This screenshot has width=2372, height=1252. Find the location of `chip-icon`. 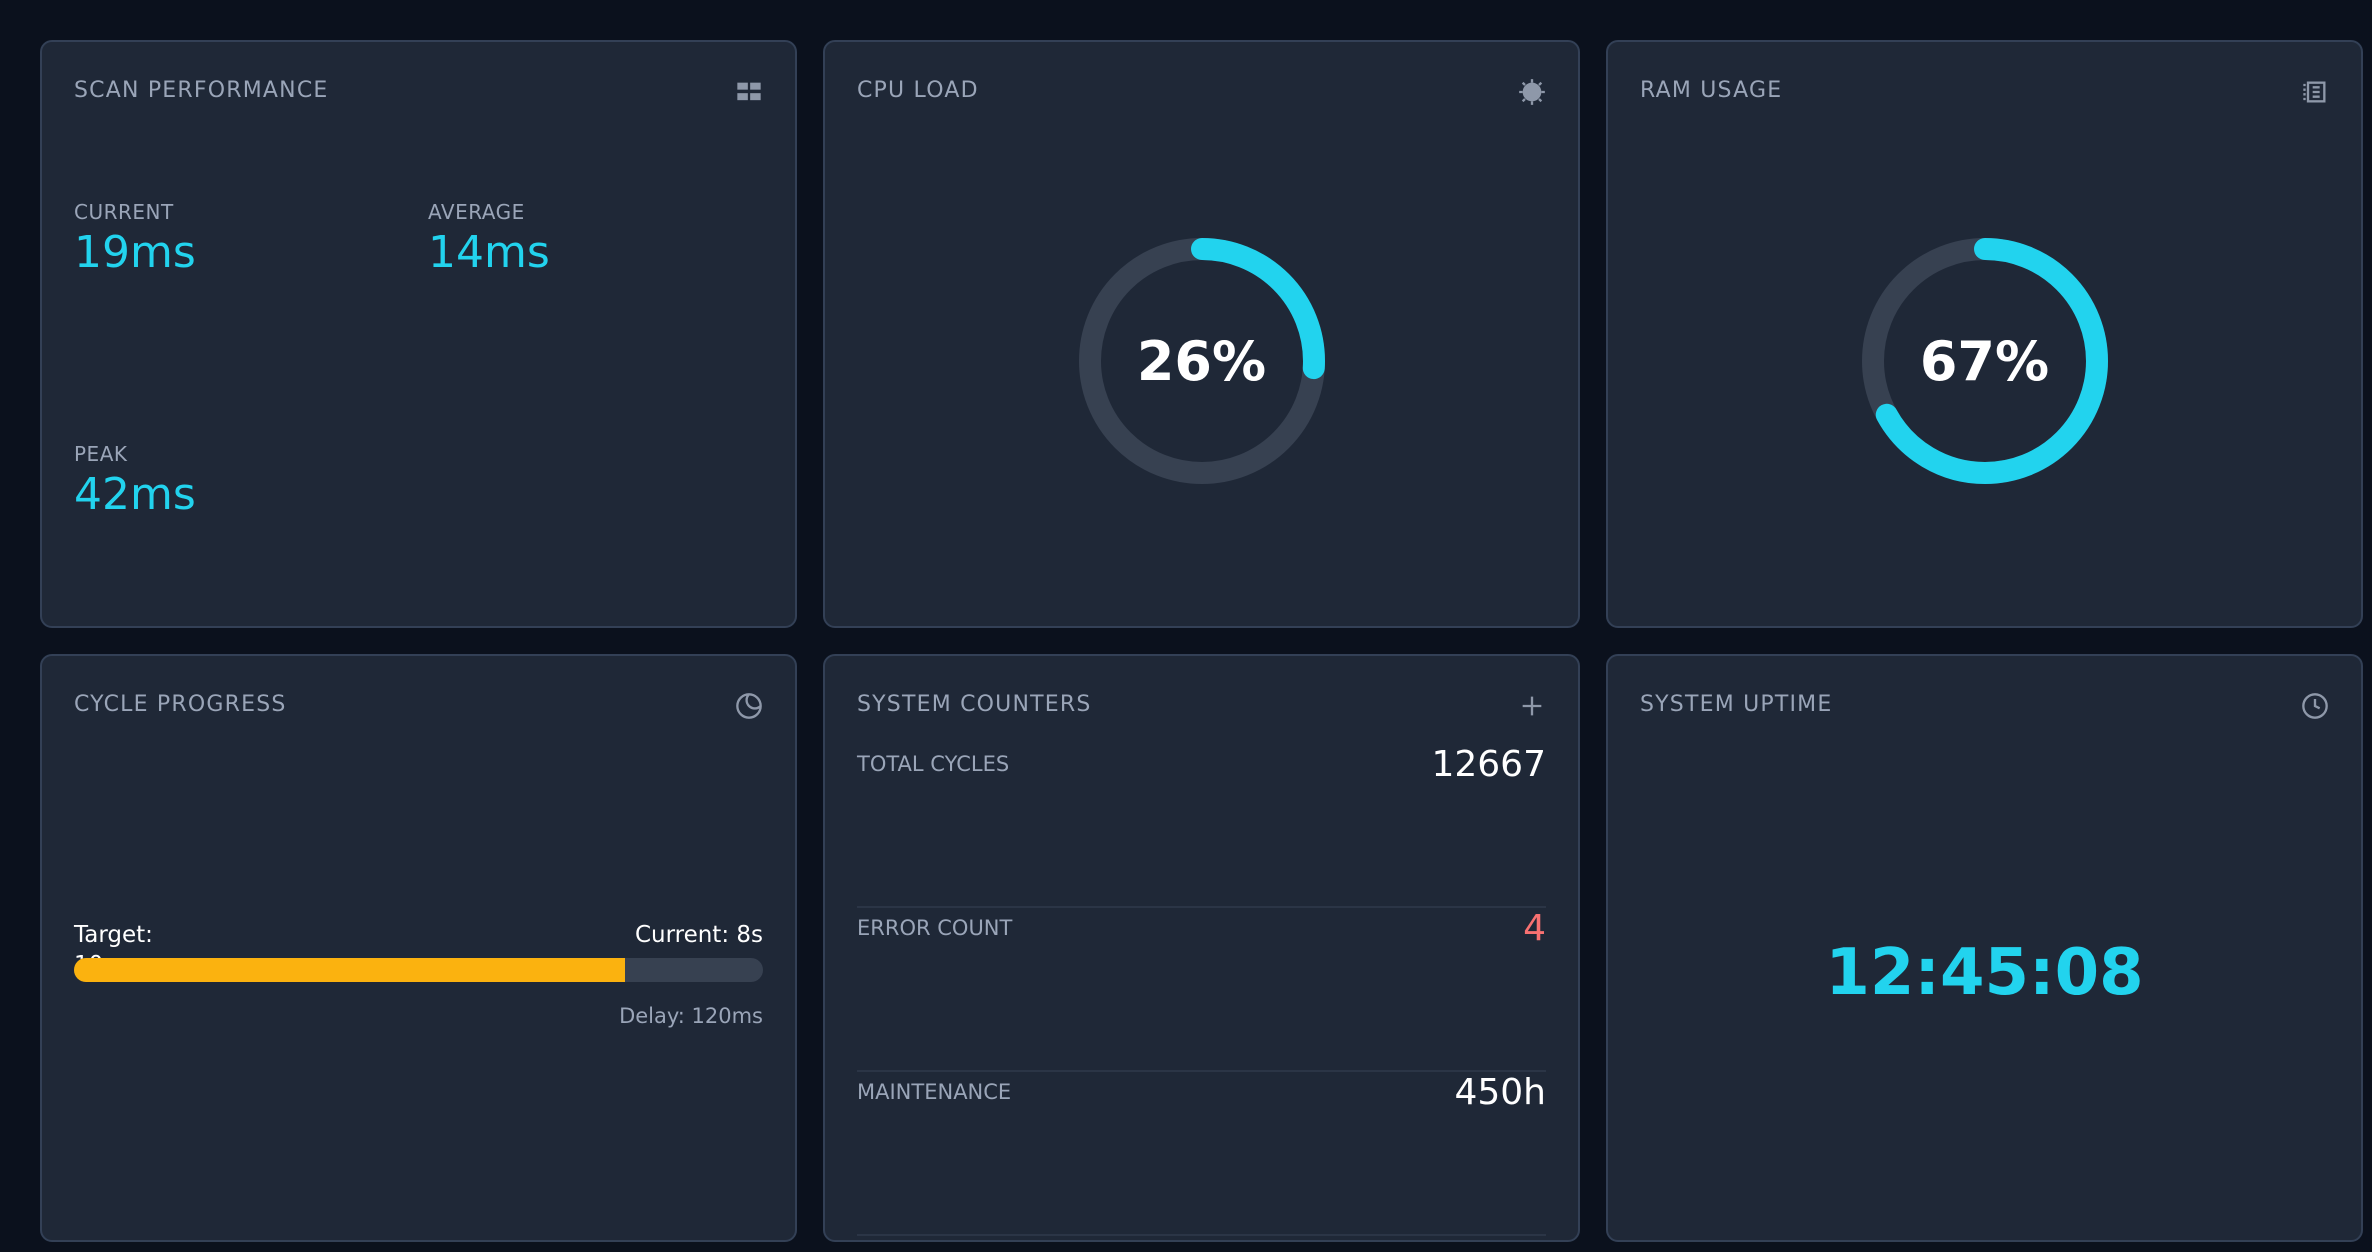

chip-icon is located at coordinates (1532, 92).